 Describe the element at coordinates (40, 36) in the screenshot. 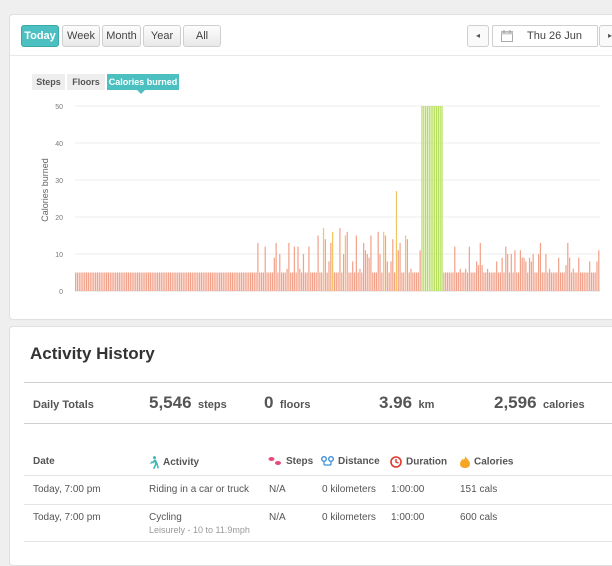

I see `range-today-button: Today` at that location.